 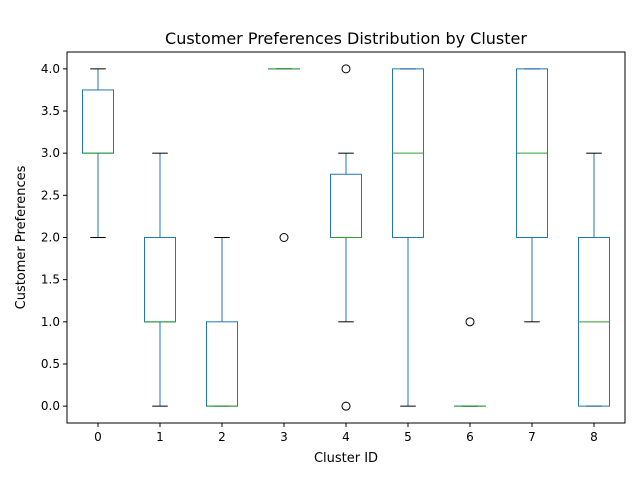 I want to click on y-tick-label: 1.0, so click(x=50, y=322).